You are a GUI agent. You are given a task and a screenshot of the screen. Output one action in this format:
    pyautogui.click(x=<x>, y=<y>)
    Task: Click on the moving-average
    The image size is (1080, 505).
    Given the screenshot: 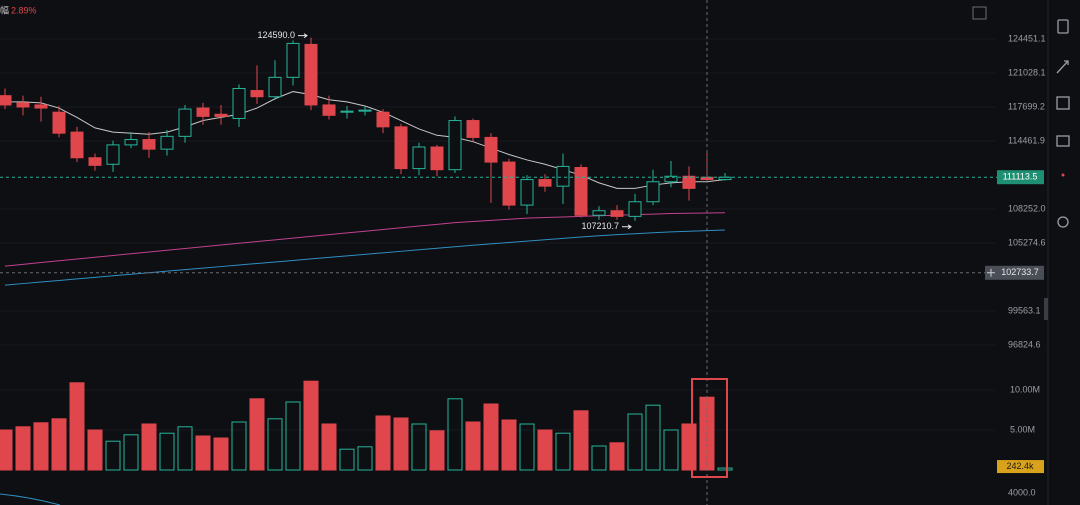 What is the action you would take?
    pyautogui.click(x=365, y=257)
    